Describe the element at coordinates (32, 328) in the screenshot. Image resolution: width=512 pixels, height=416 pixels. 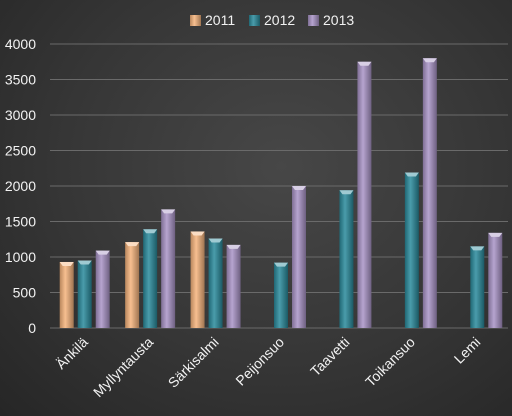
I see `y-tick-label: 0` at that location.